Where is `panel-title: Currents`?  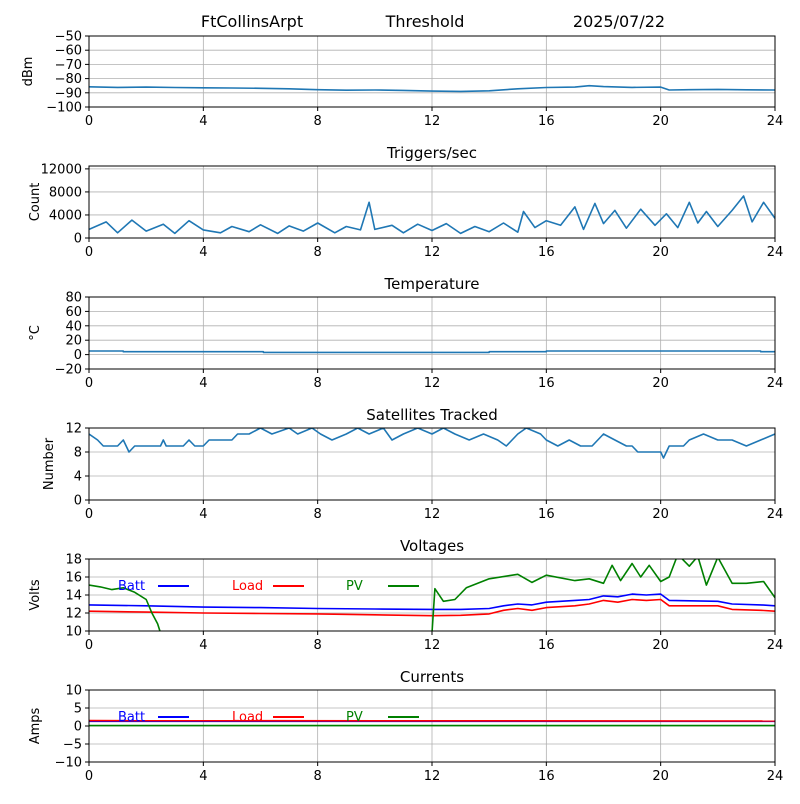
panel-title: Currents is located at coordinates (432, 677).